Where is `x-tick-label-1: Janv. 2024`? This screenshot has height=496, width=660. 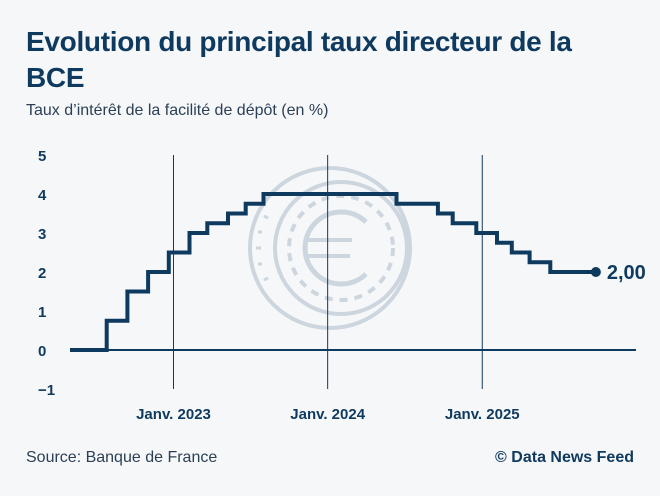
x-tick-label-1: Janv. 2024 is located at coordinates (327, 414).